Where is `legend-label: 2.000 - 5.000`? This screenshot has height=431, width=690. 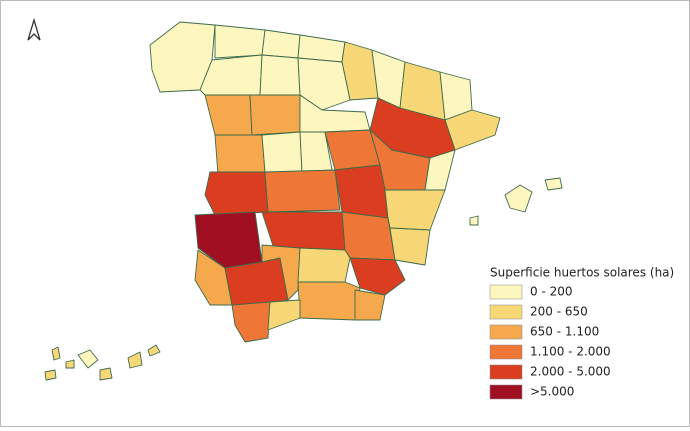
legend-label: 2.000 - 5.000 is located at coordinates (570, 372).